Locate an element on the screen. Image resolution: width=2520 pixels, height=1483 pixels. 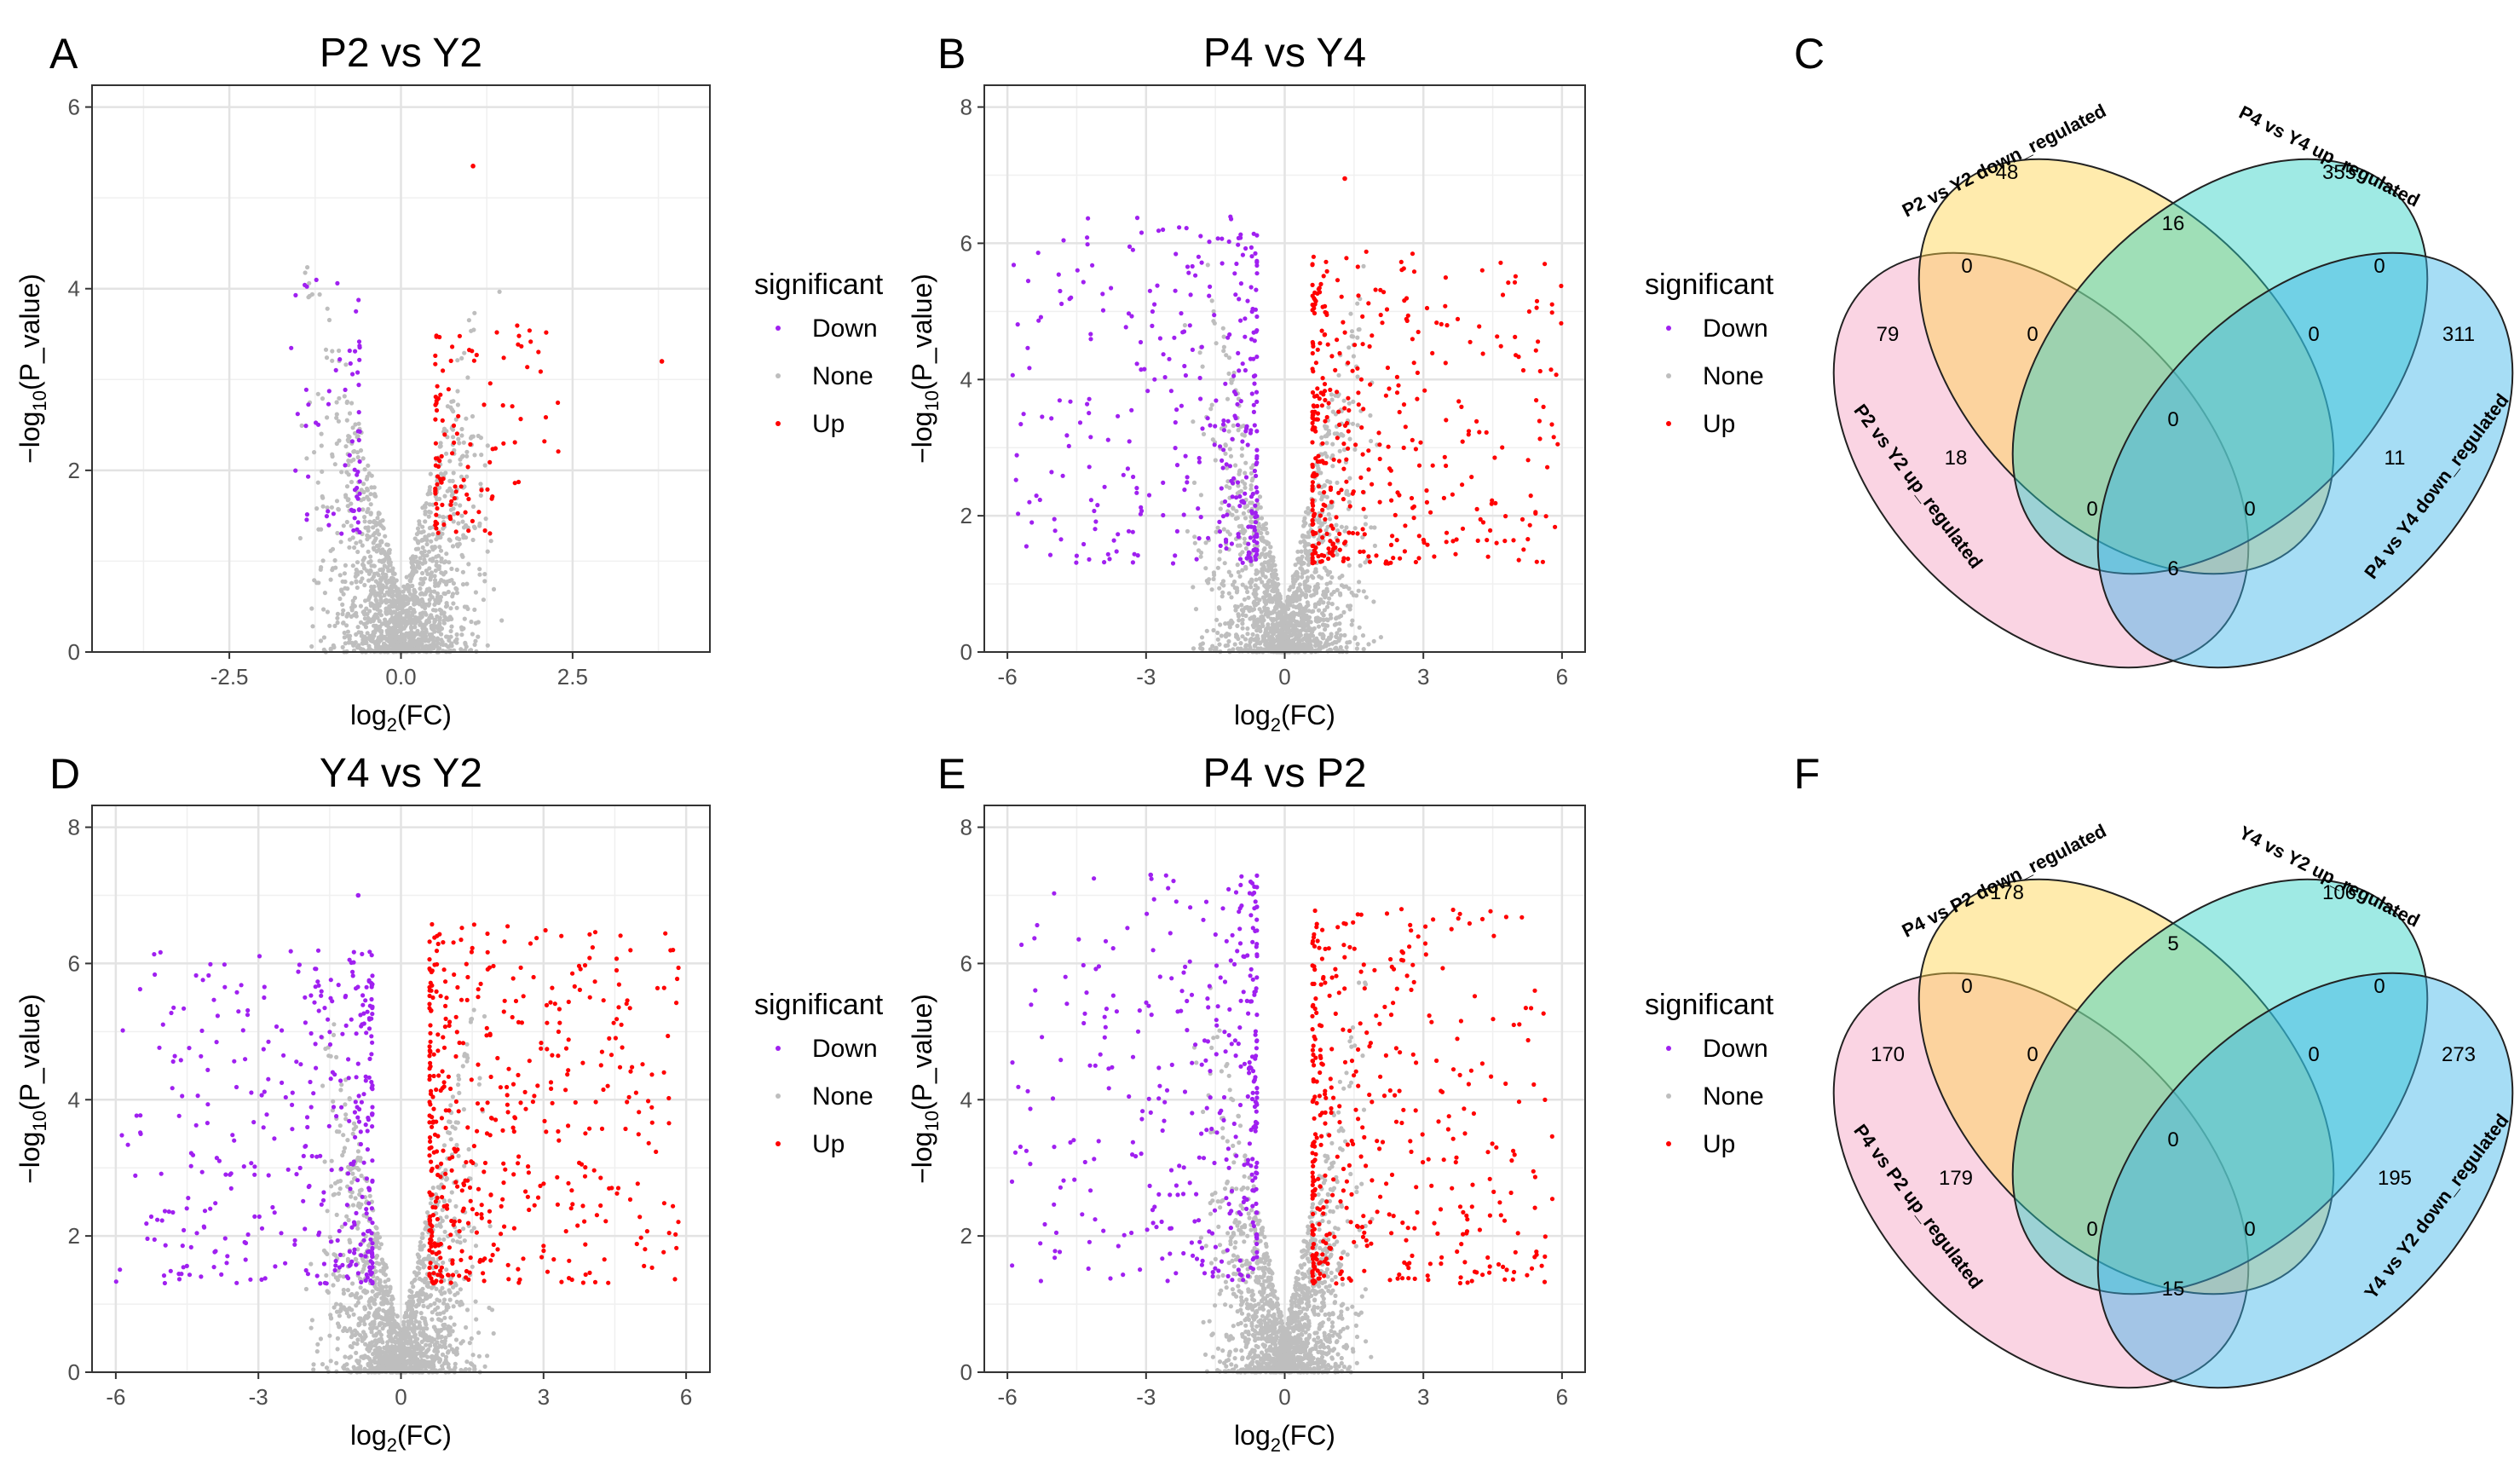
y-axis-title: −log10(P_value) is located at coordinates (925, 369).